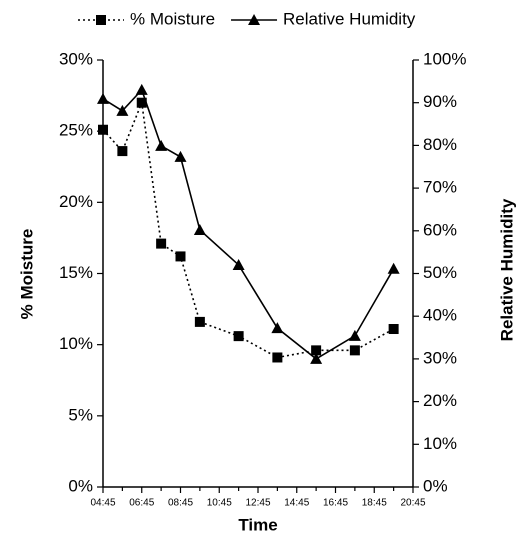 The width and height of the screenshot is (519, 536). Describe the element at coordinates (102, 503) in the screenshot. I see `x-tick-label: 04:45` at that location.